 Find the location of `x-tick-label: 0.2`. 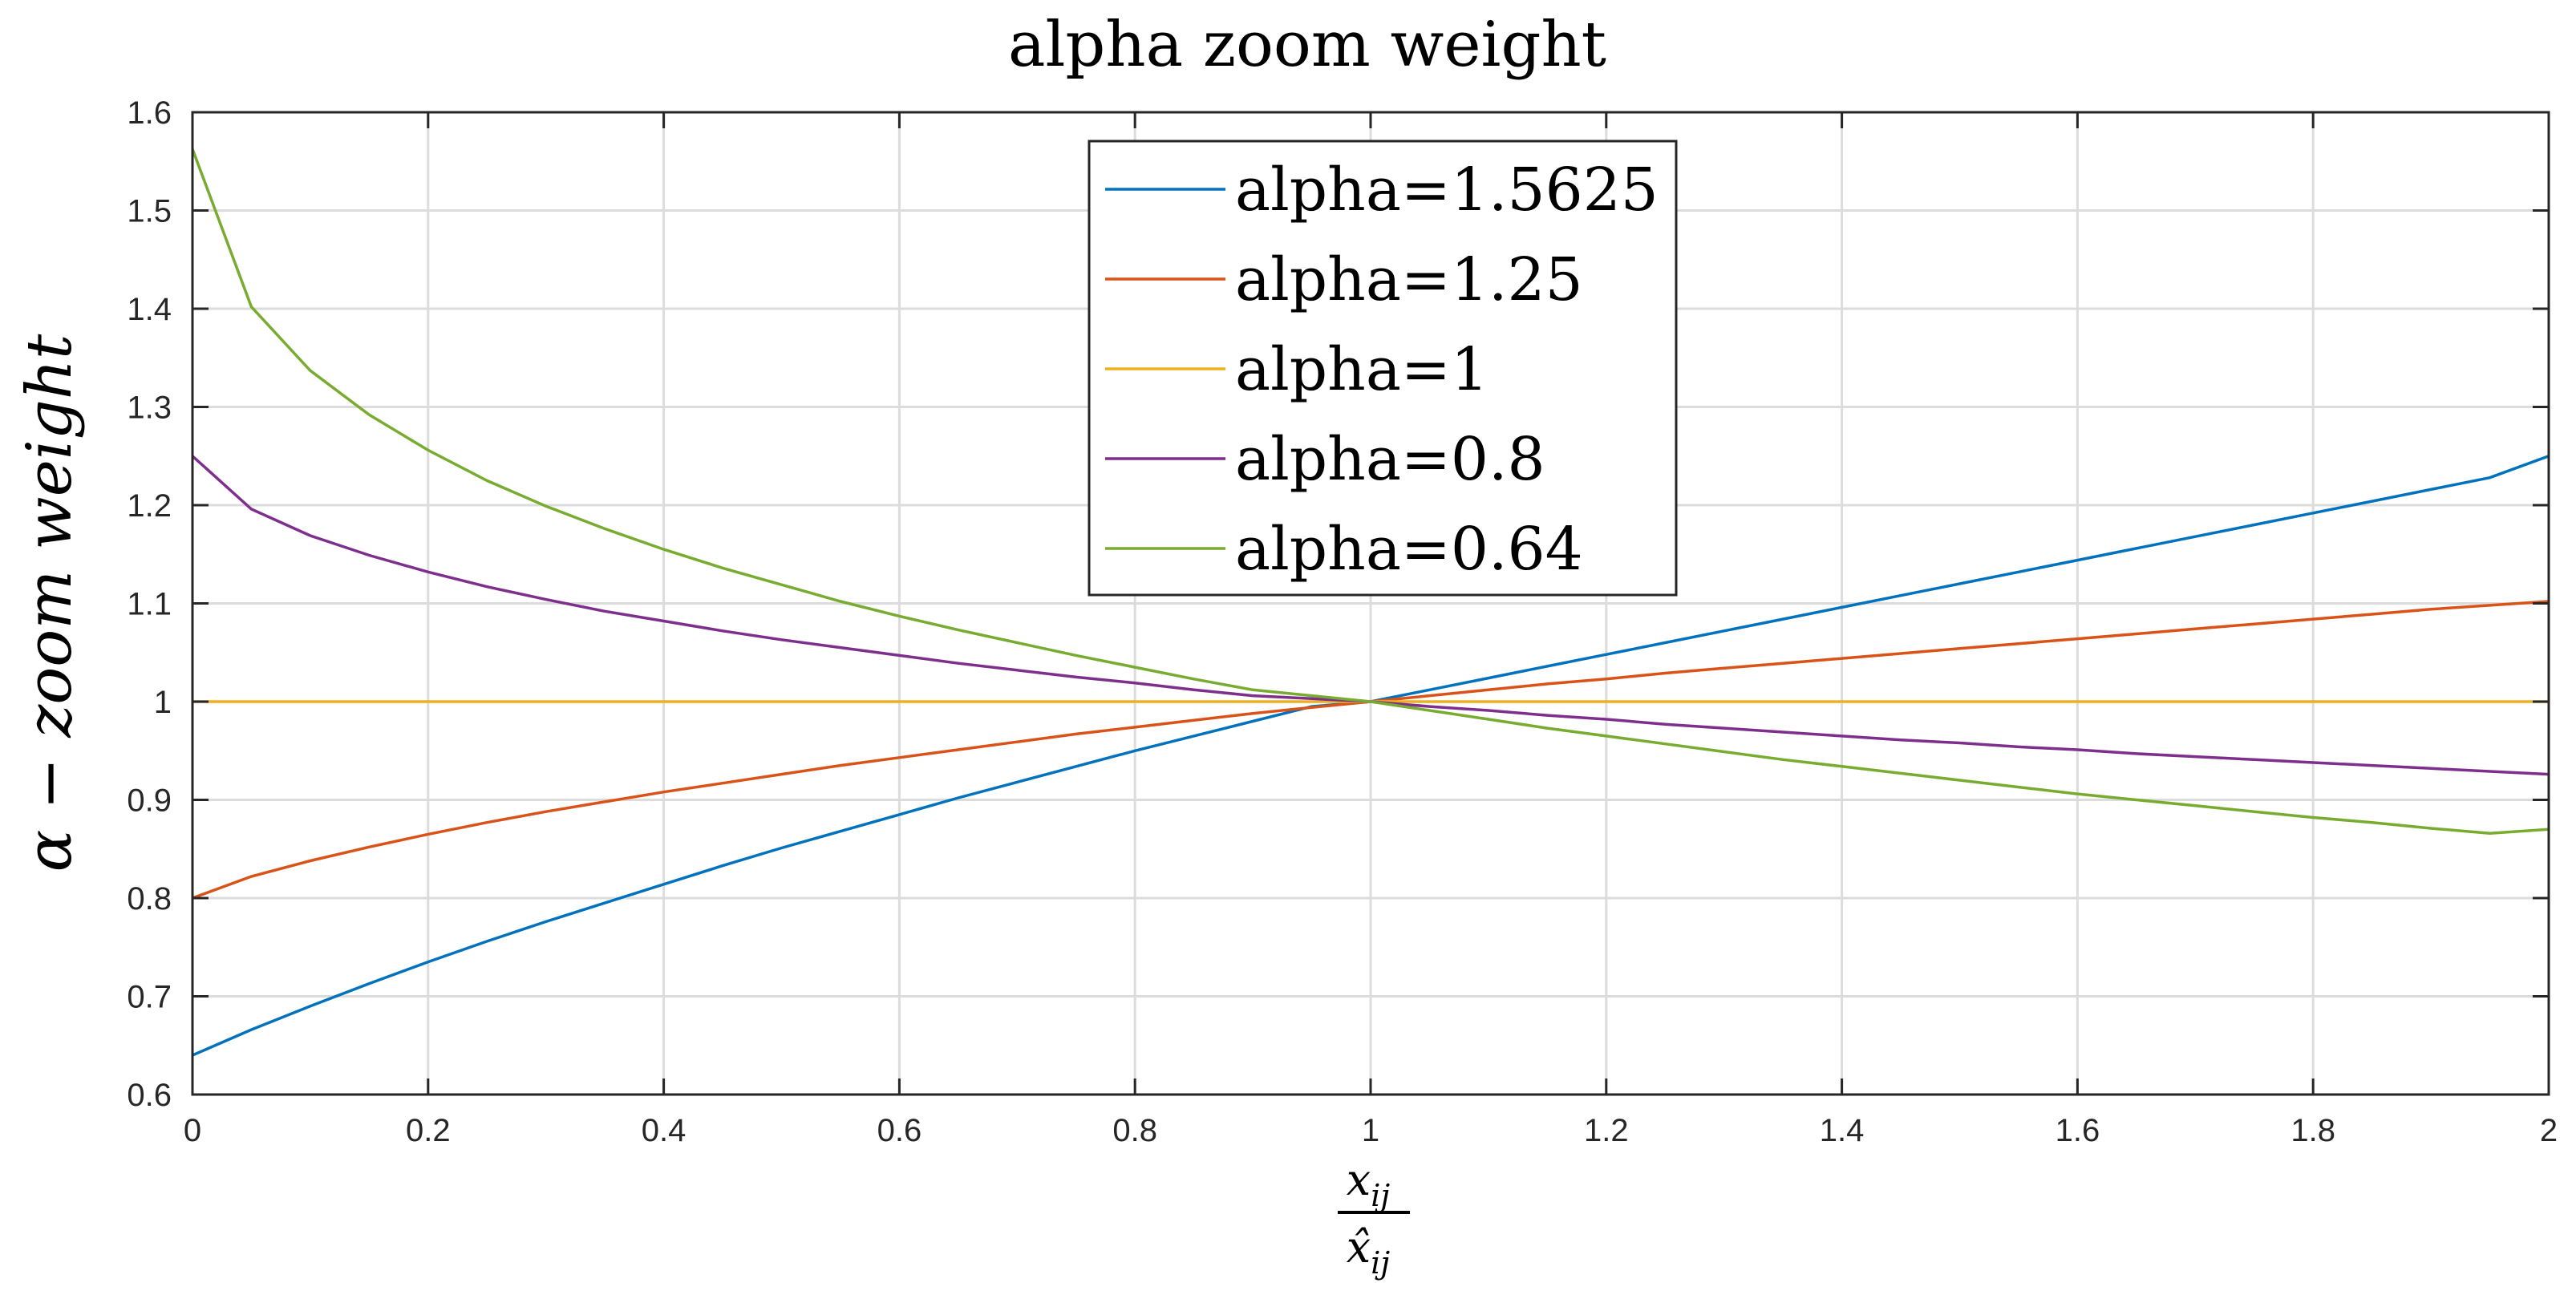

x-tick-label: 0.2 is located at coordinates (429, 1130).